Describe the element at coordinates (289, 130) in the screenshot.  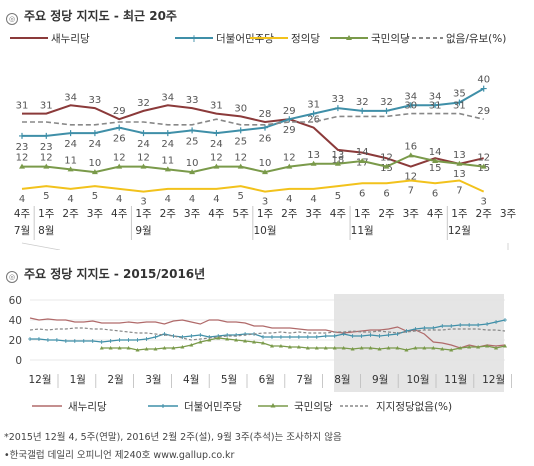
I see `data-label: 29` at that location.